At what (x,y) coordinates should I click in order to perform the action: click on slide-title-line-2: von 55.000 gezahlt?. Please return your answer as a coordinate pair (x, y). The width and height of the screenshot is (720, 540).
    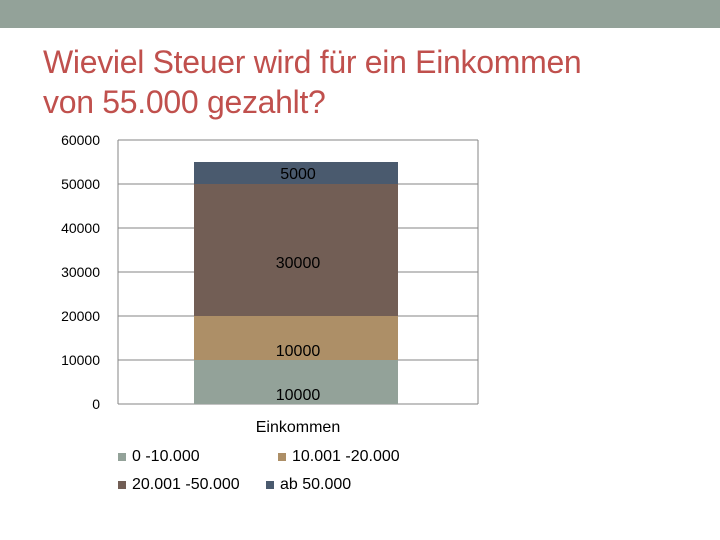
    Looking at the image, I should click on (184, 102).